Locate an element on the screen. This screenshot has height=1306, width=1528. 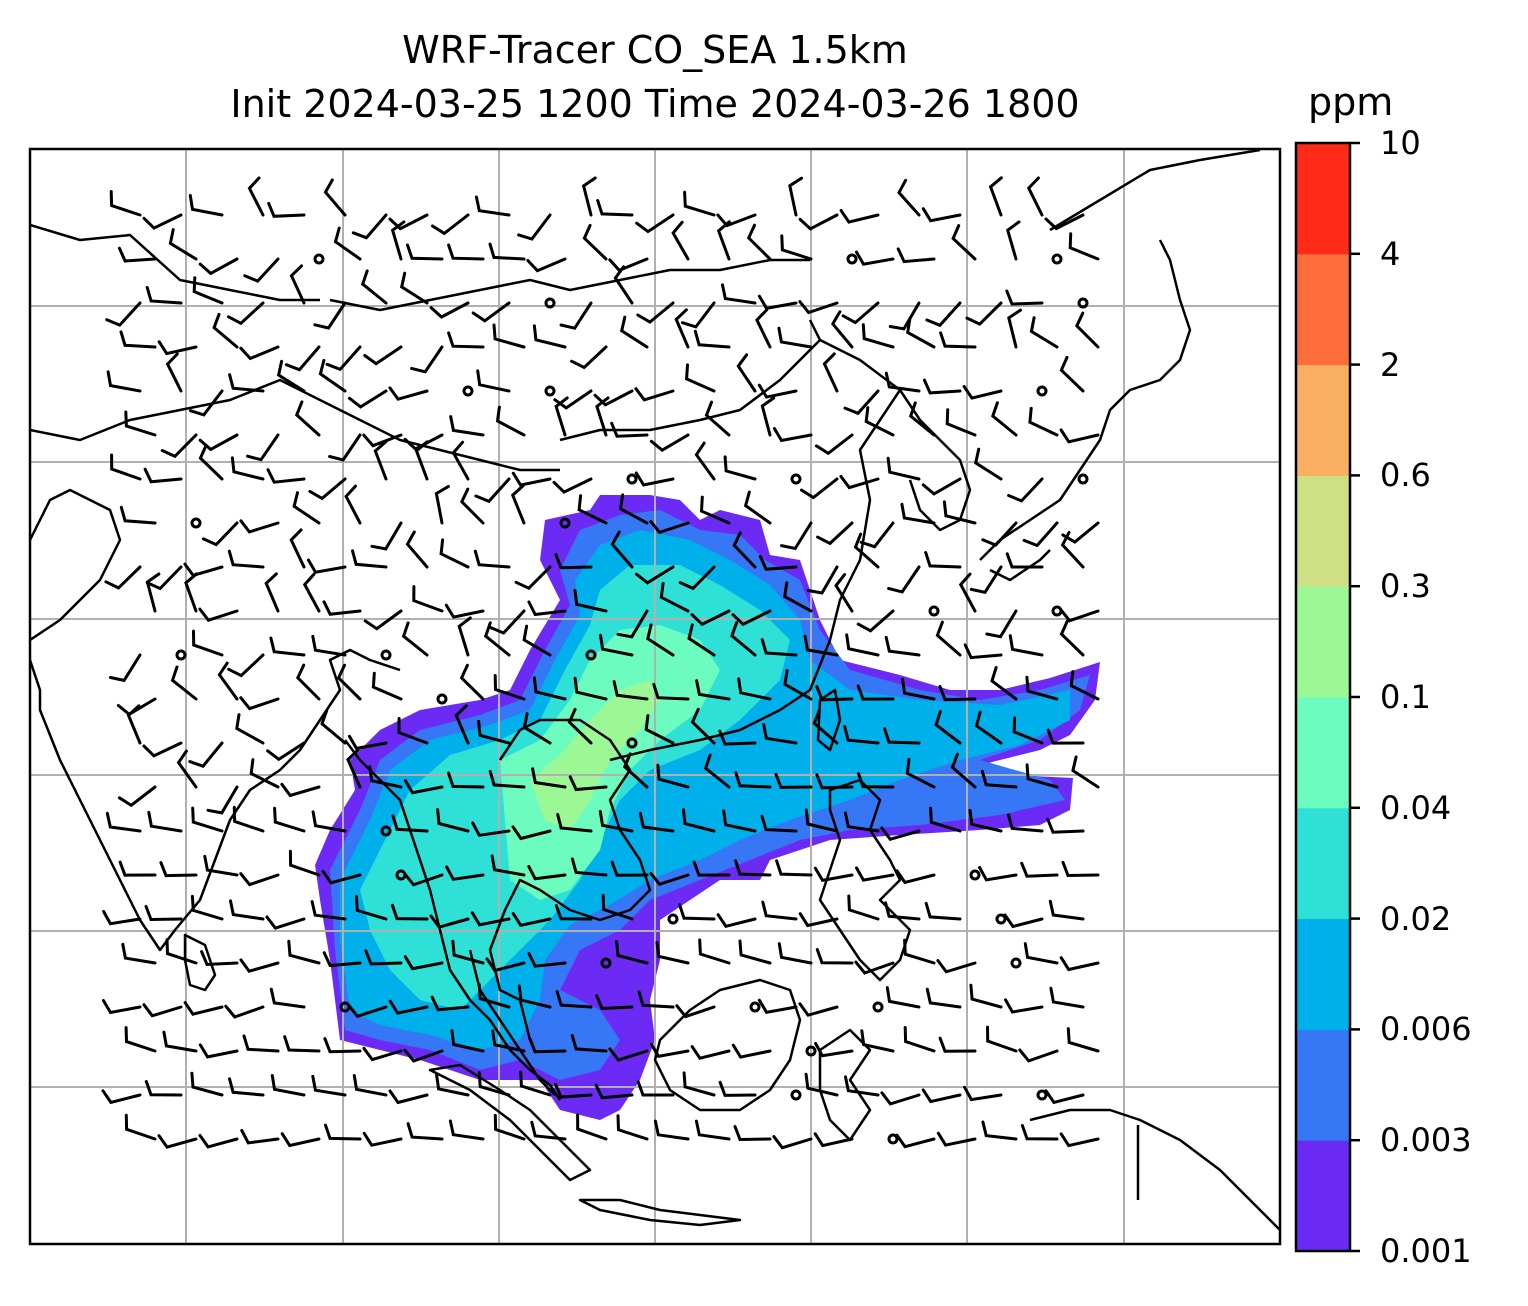
colorbar-tick-label: 0.1 is located at coordinates (1405, 697).